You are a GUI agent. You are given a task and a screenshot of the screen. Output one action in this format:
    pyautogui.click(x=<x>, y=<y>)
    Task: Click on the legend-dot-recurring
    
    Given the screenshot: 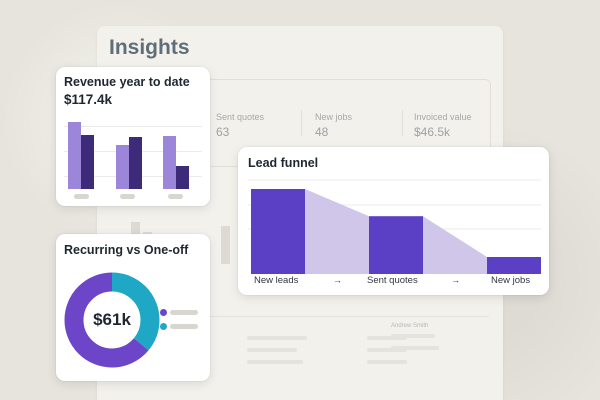 What is the action you would take?
    pyautogui.click(x=163, y=312)
    